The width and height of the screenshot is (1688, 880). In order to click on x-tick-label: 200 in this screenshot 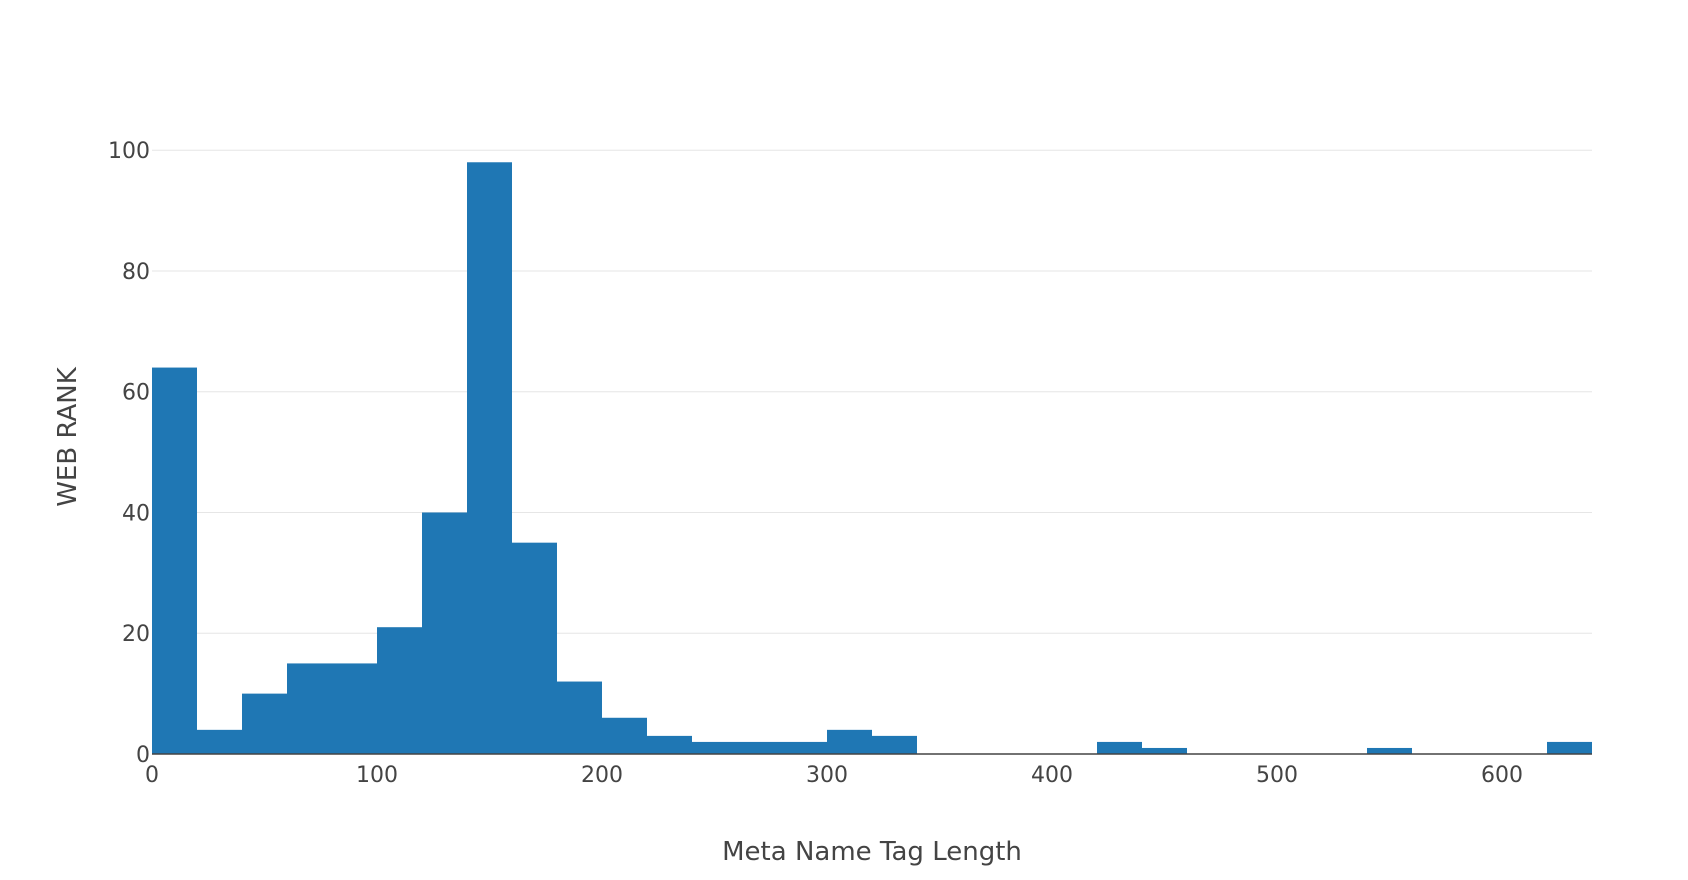, I will do `click(602, 775)`.